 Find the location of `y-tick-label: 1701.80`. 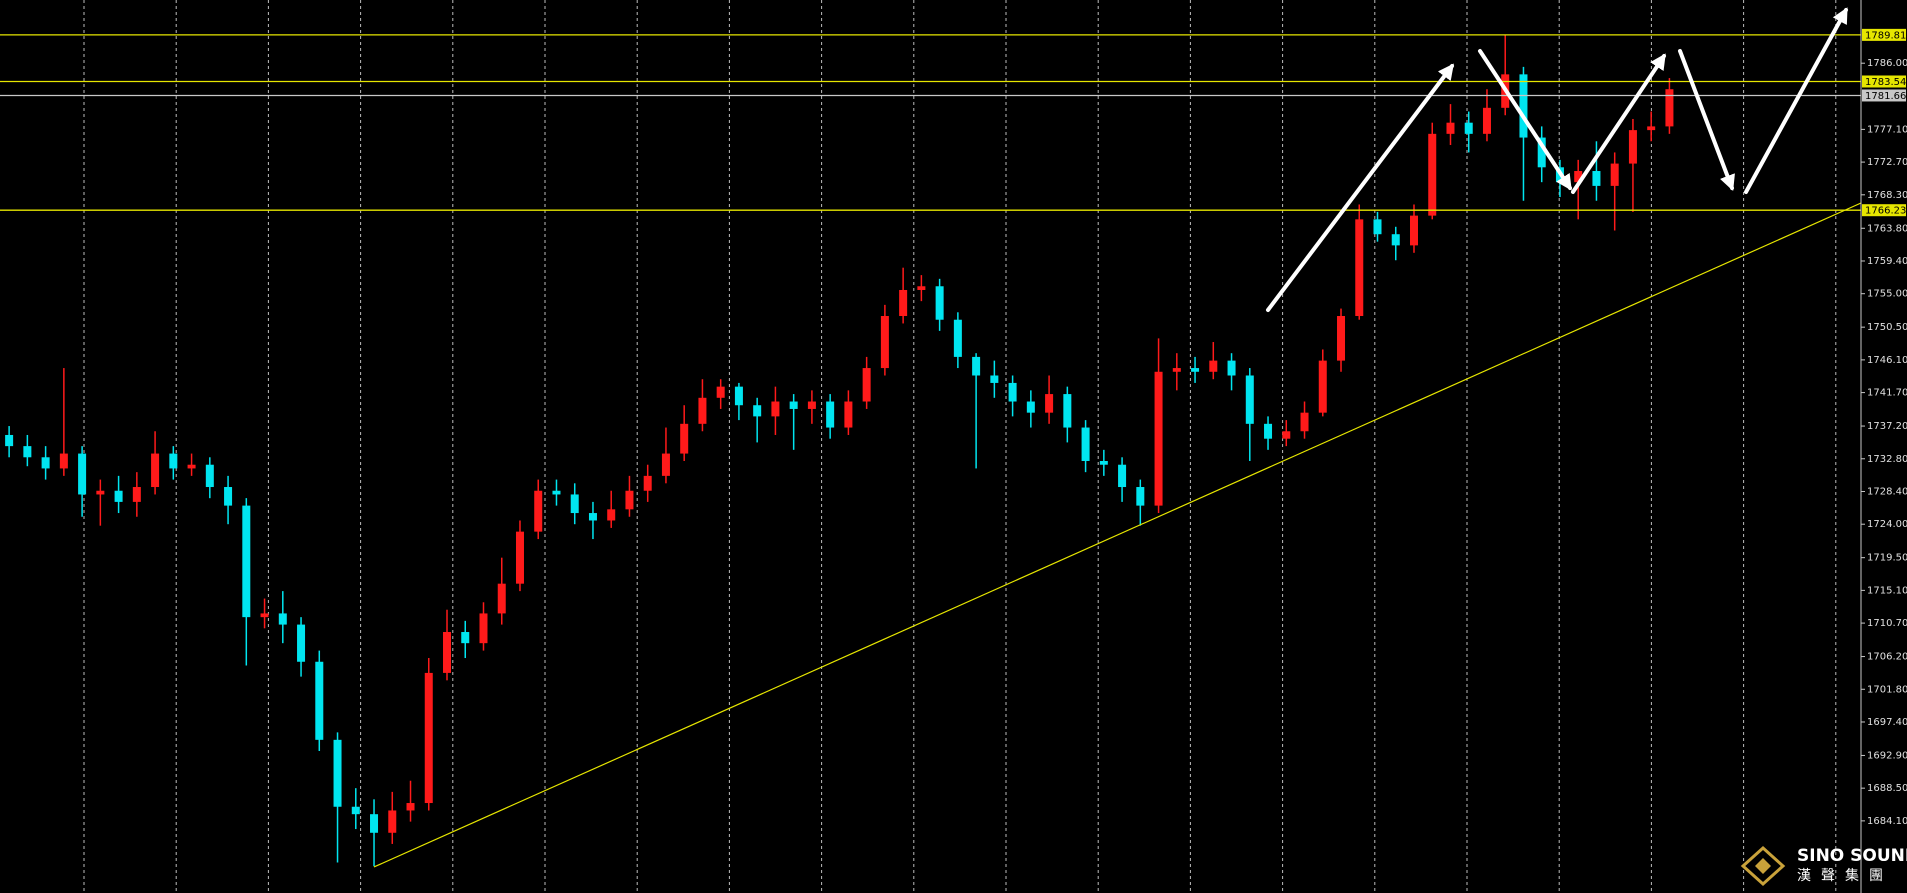

y-tick-label: 1701.80 is located at coordinates (1887, 689).